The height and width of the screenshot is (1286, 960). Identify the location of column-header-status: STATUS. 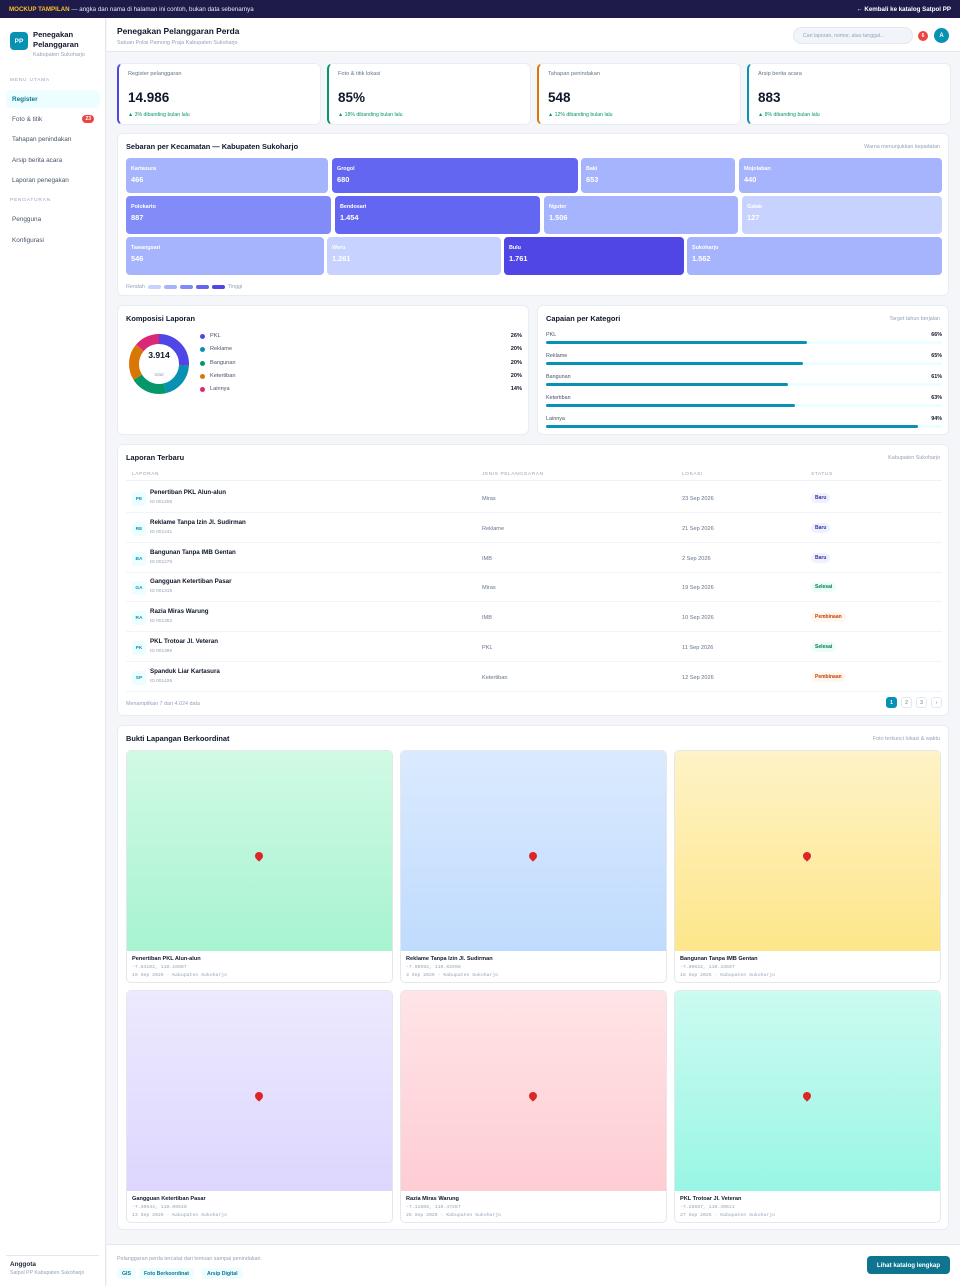
(822, 474).